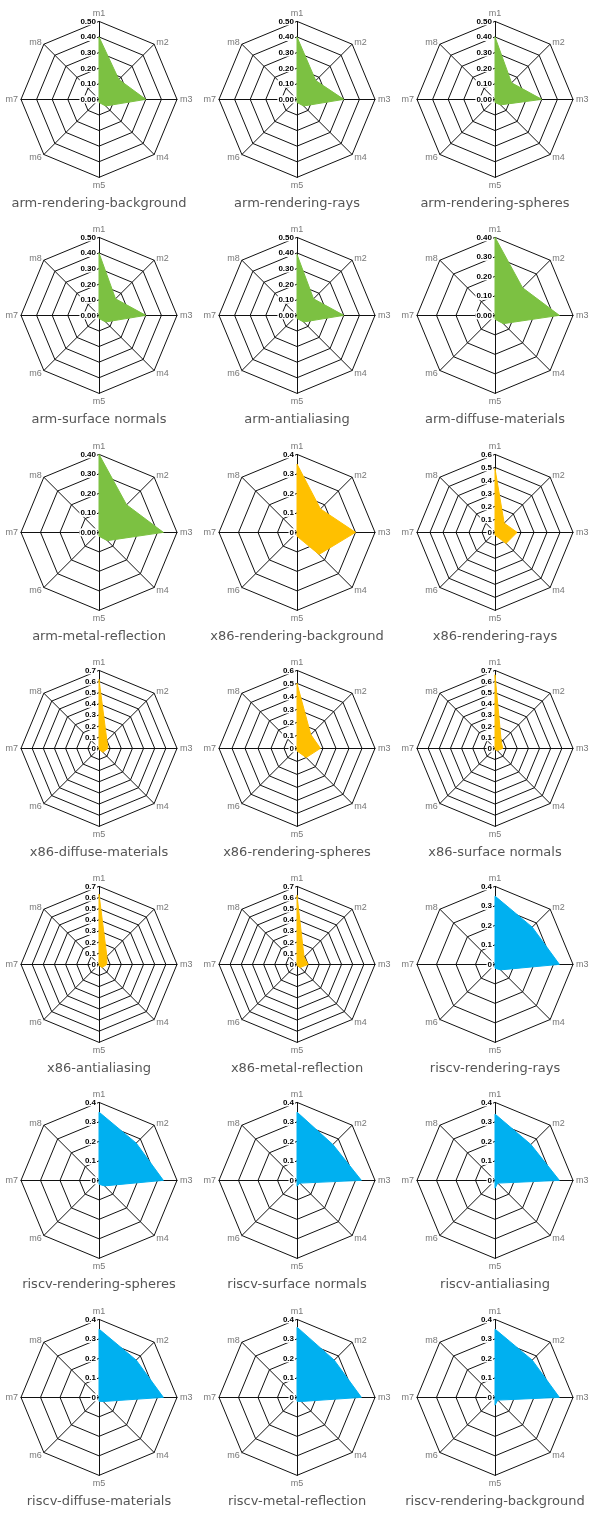 Image resolution: width=596 pixels, height=1514 pixels. What do you see at coordinates (297, 851) in the screenshot?
I see `text: x86-rendering-spheres` at bounding box center [297, 851].